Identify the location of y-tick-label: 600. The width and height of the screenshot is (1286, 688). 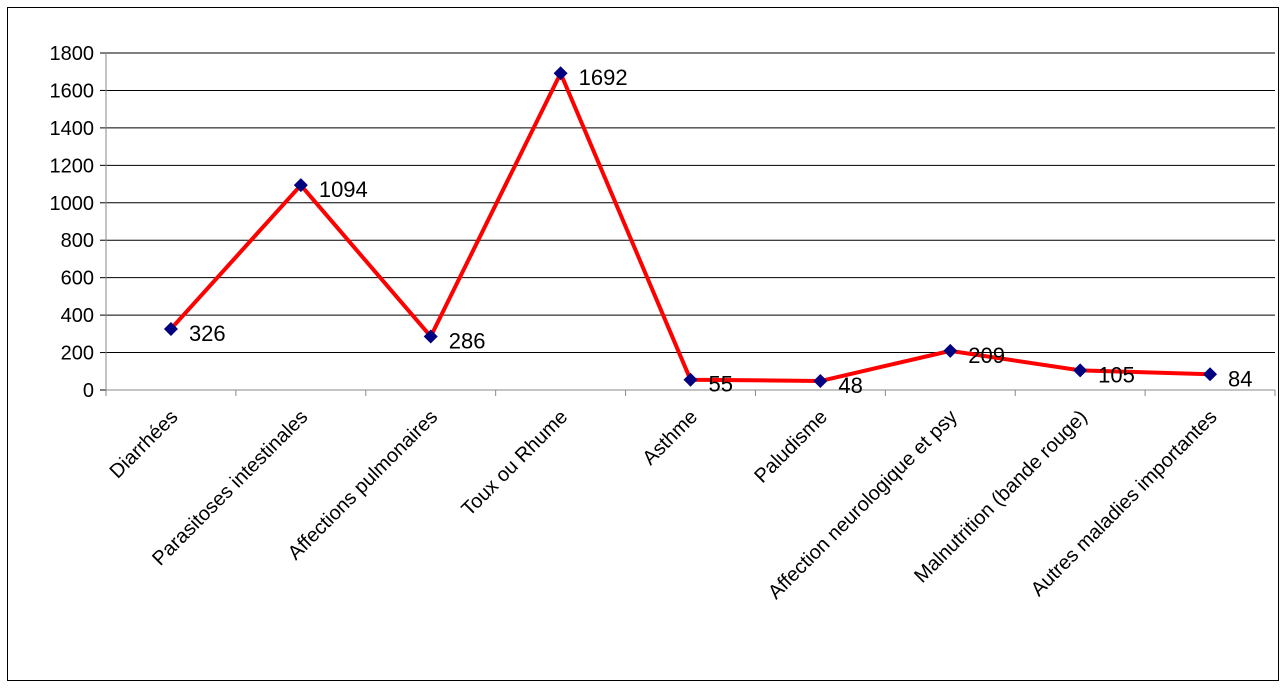
(77, 279).